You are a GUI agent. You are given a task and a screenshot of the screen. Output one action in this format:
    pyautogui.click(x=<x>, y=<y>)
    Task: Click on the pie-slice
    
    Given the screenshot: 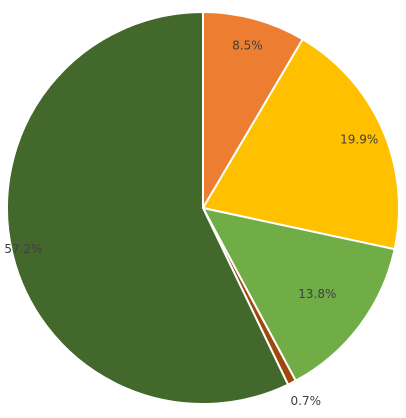 What is the action you would take?
    pyautogui.click(x=253, y=111)
    